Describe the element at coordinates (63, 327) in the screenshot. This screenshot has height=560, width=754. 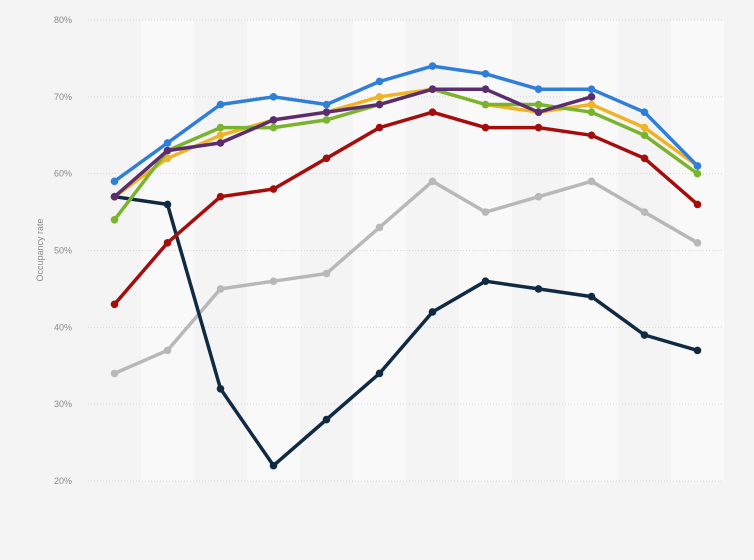
I see `y-tick-label: 40%` at that location.